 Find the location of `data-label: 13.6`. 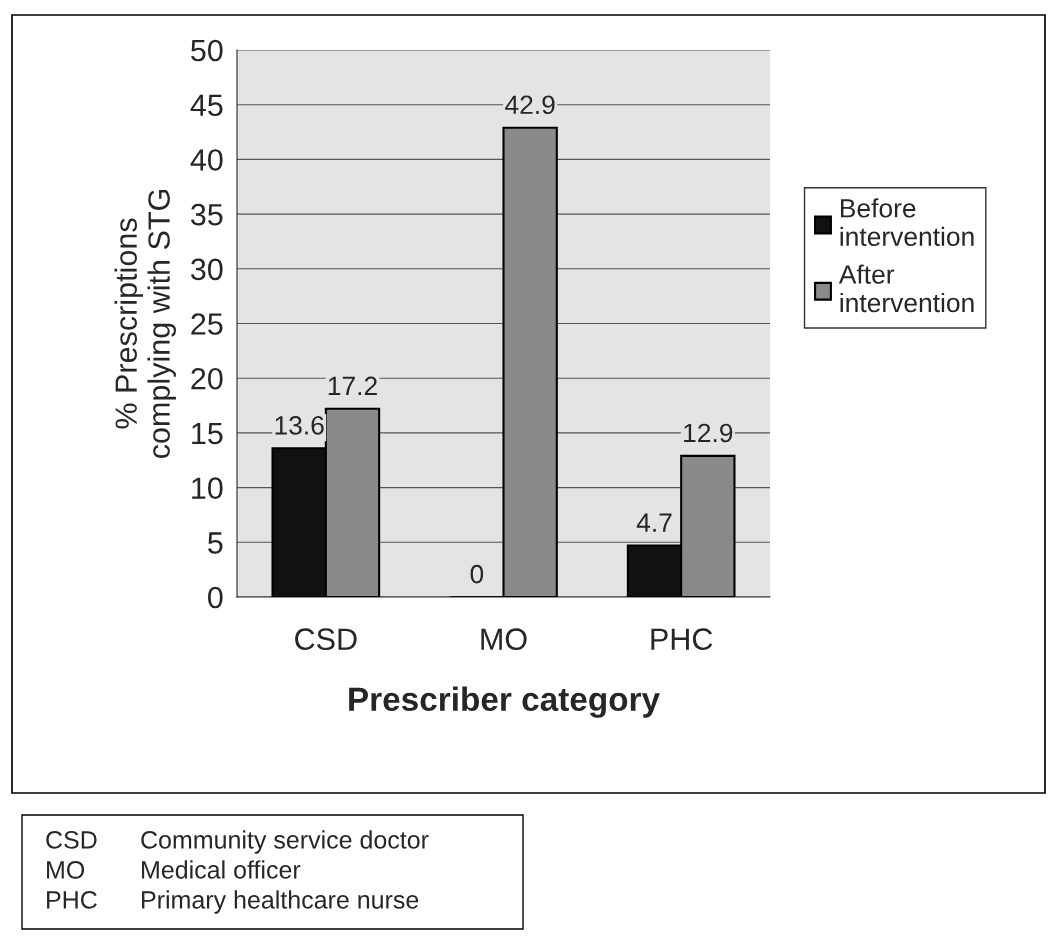

data-label: 13.6 is located at coordinates (299, 425).